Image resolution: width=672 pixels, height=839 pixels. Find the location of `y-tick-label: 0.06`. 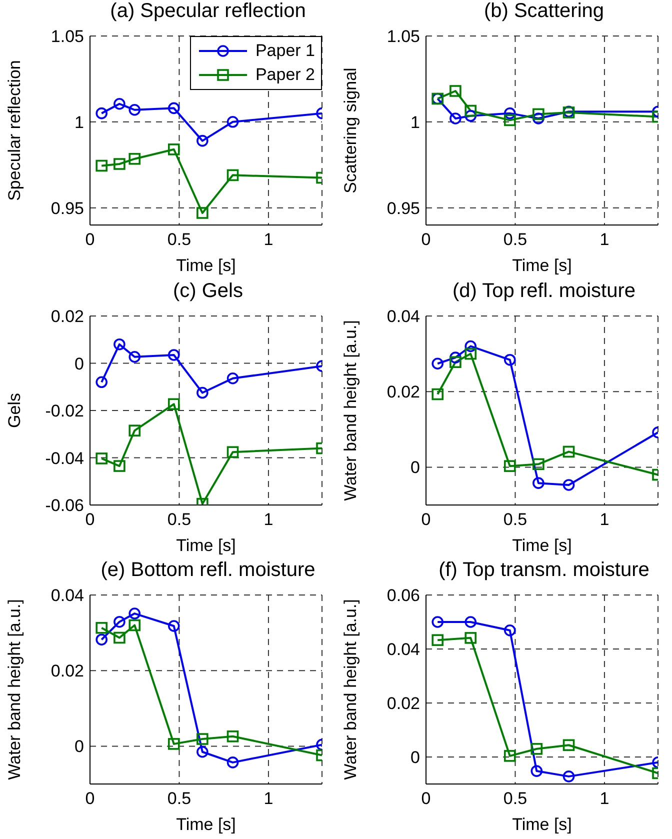

y-tick-label: 0.06 is located at coordinates (403, 596).